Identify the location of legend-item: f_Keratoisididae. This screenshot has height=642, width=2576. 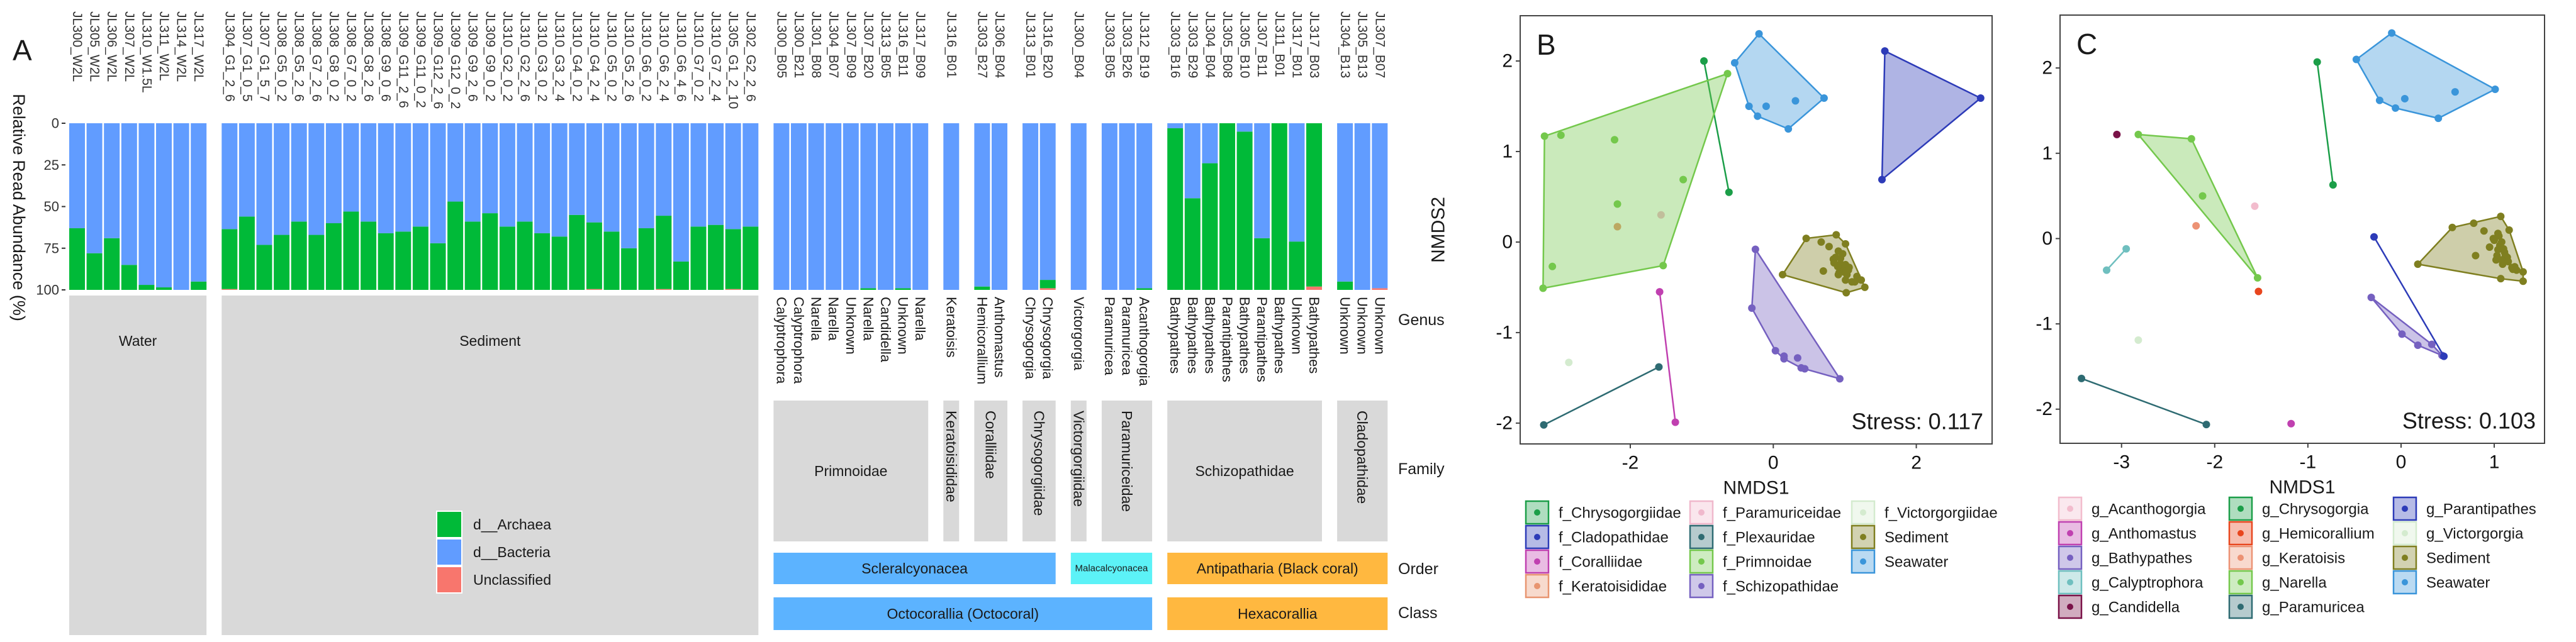
(1596, 586).